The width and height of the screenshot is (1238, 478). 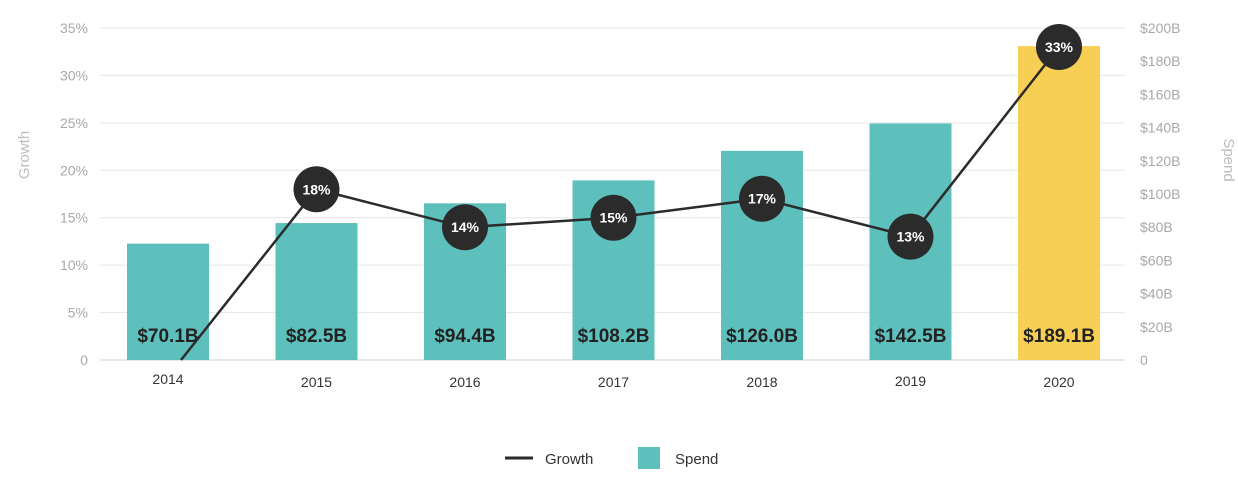 I want to click on right-tick-label: $120B, so click(x=1160, y=161).